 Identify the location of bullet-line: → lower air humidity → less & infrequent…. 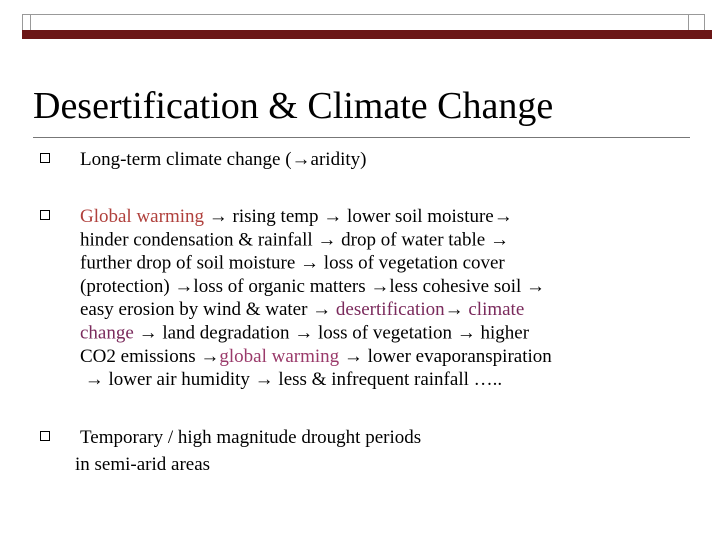
(291, 379).